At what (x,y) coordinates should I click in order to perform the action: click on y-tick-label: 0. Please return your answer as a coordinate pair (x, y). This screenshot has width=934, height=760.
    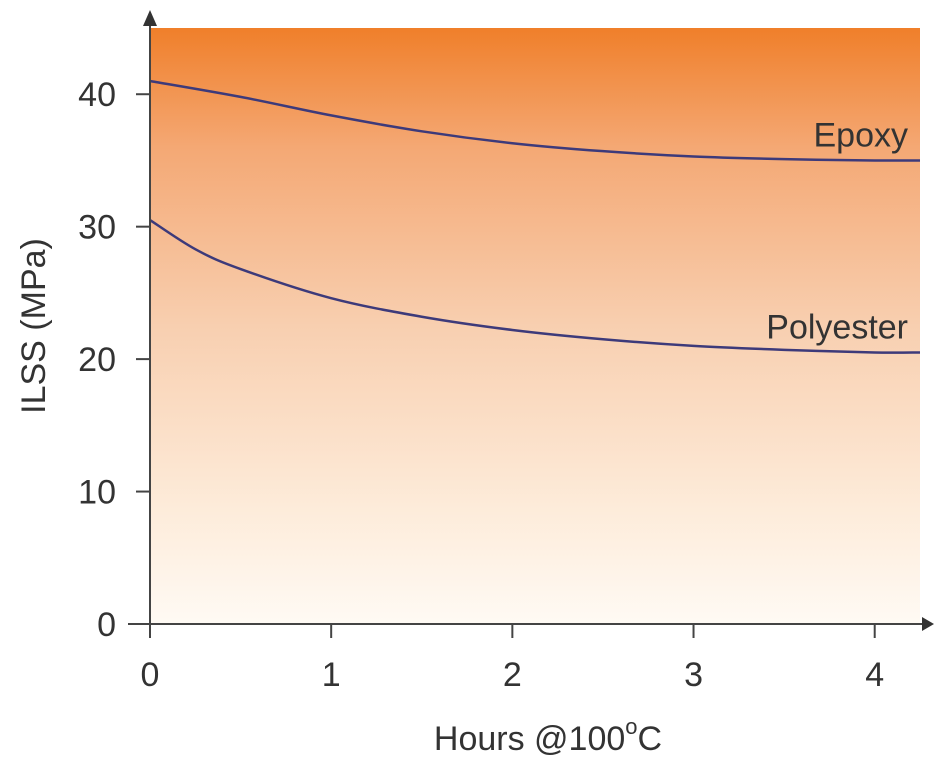
    Looking at the image, I should click on (106, 625).